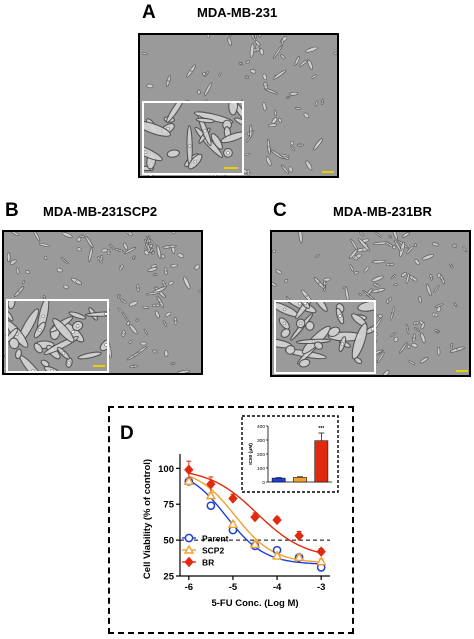 The height and width of the screenshot is (639, 474). I want to click on micrograph-a-inset, so click(193, 138).